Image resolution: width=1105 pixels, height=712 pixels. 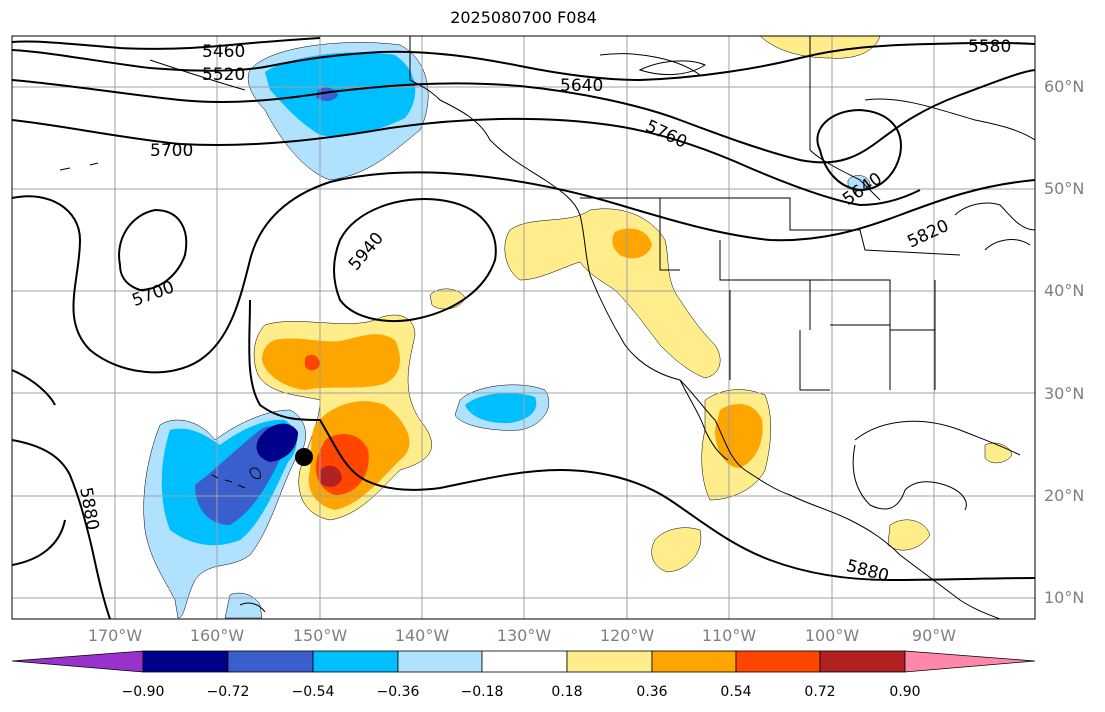 I want to click on colorbar-tick: −0.36, so click(x=398, y=692).